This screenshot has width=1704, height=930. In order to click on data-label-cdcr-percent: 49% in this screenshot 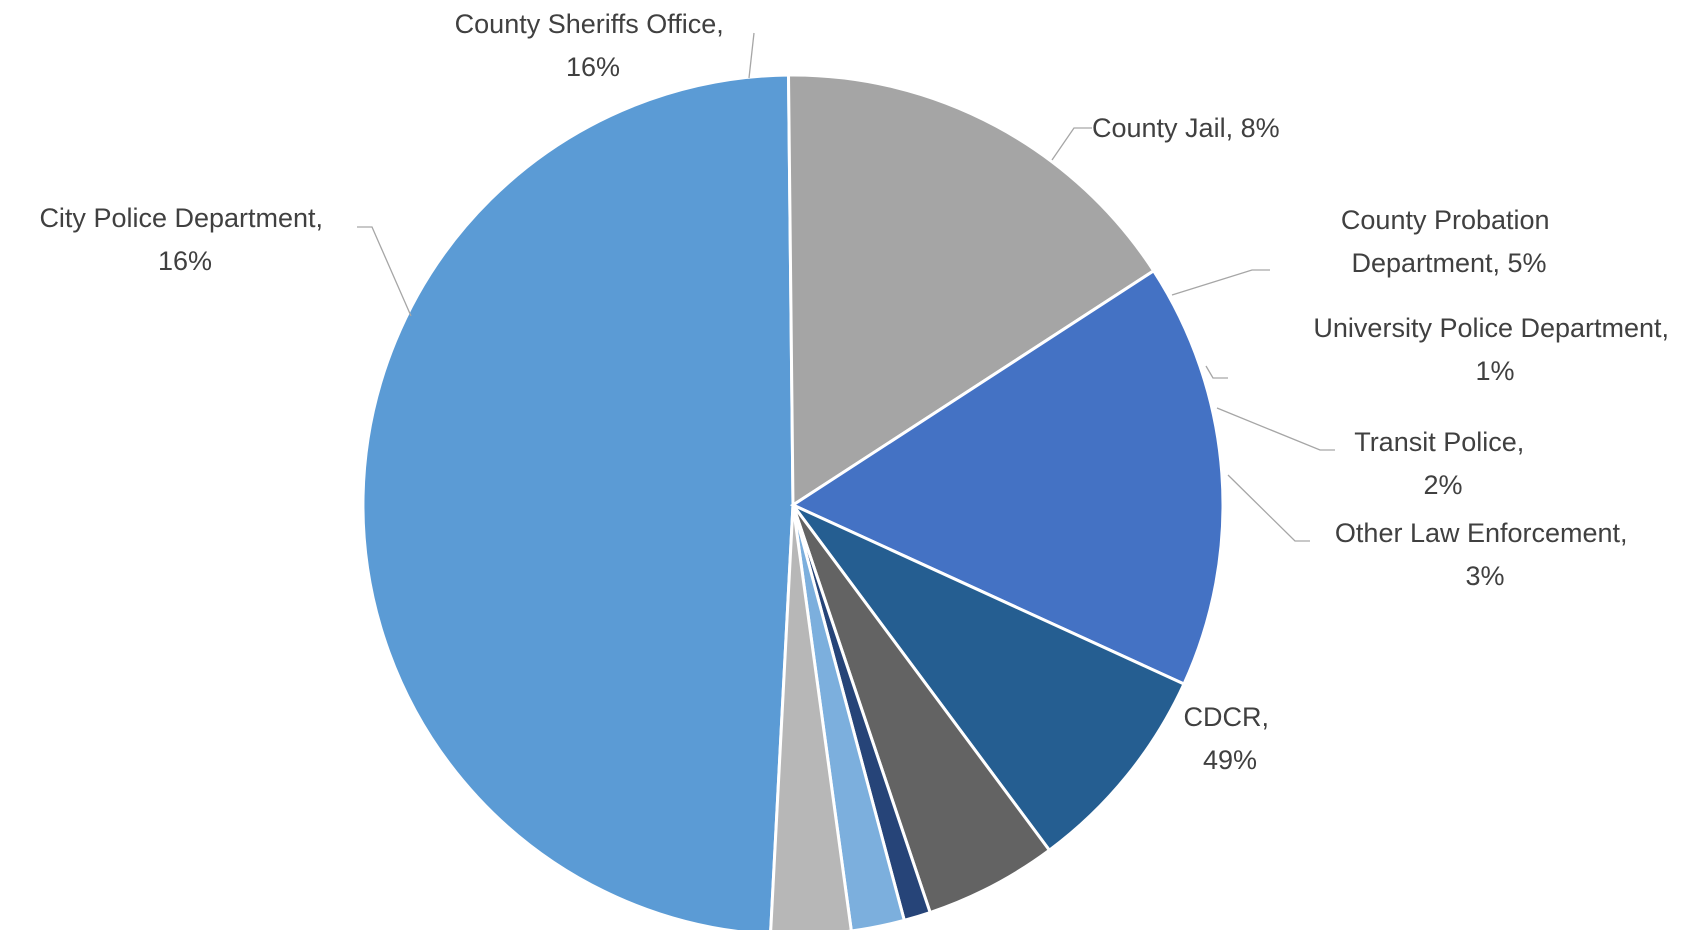, I will do `click(1230, 760)`.